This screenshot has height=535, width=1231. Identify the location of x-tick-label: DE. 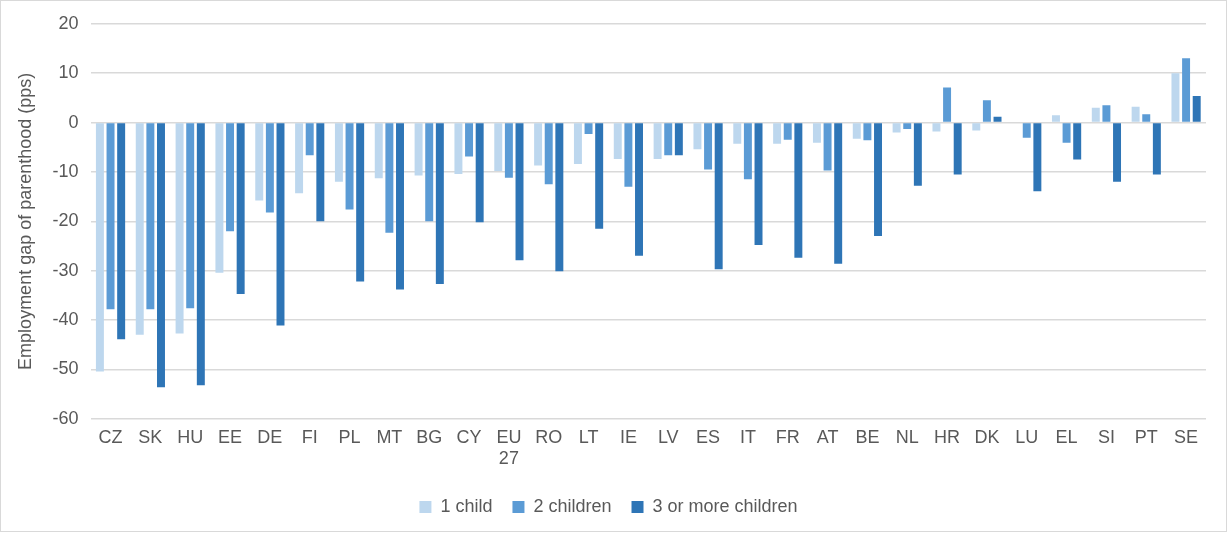
(270, 436).